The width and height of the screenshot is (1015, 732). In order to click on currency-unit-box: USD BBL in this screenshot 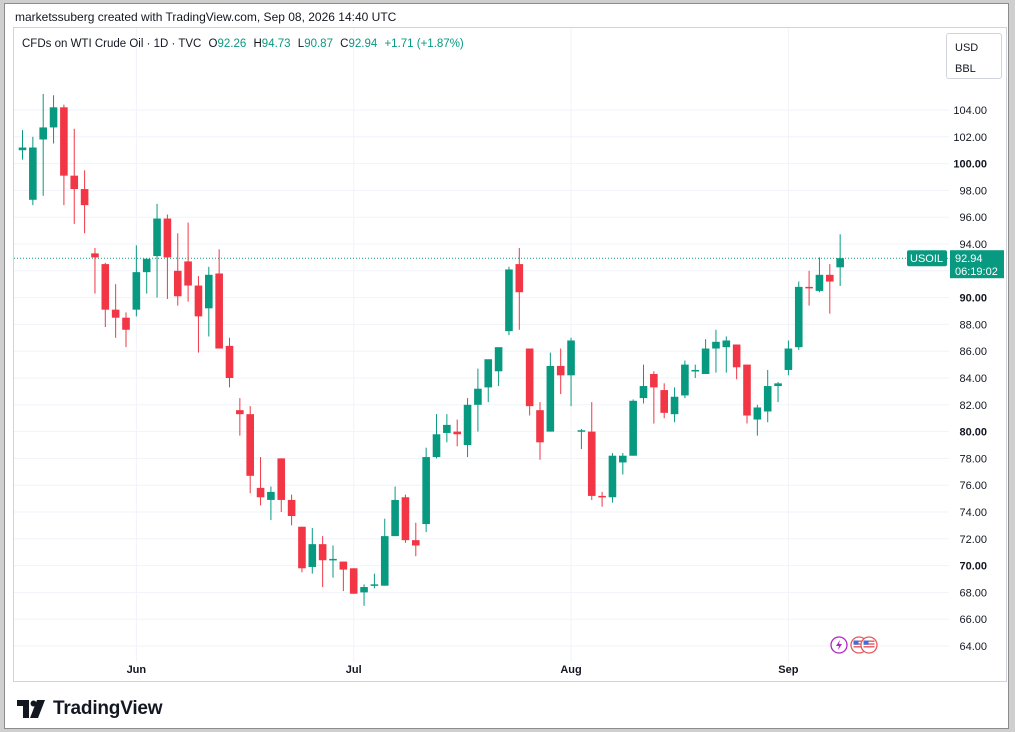, I will do `click(974, 56)`.